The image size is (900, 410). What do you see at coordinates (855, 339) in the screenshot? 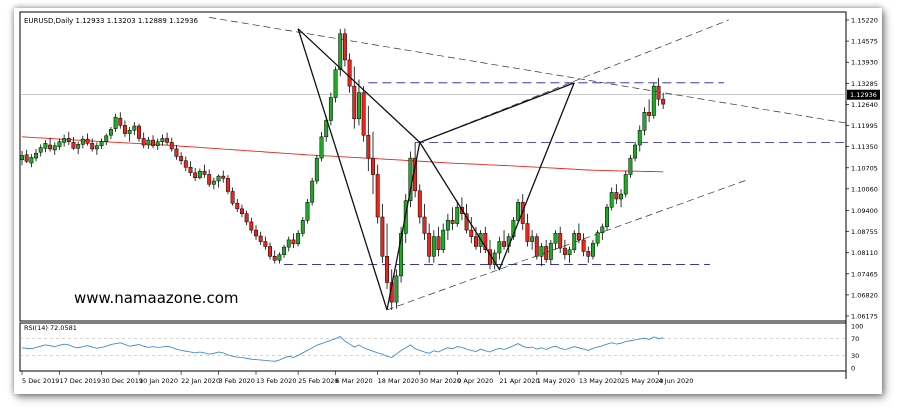
I see `rsi-tick-label: 70` at bounding box center [855, 339].